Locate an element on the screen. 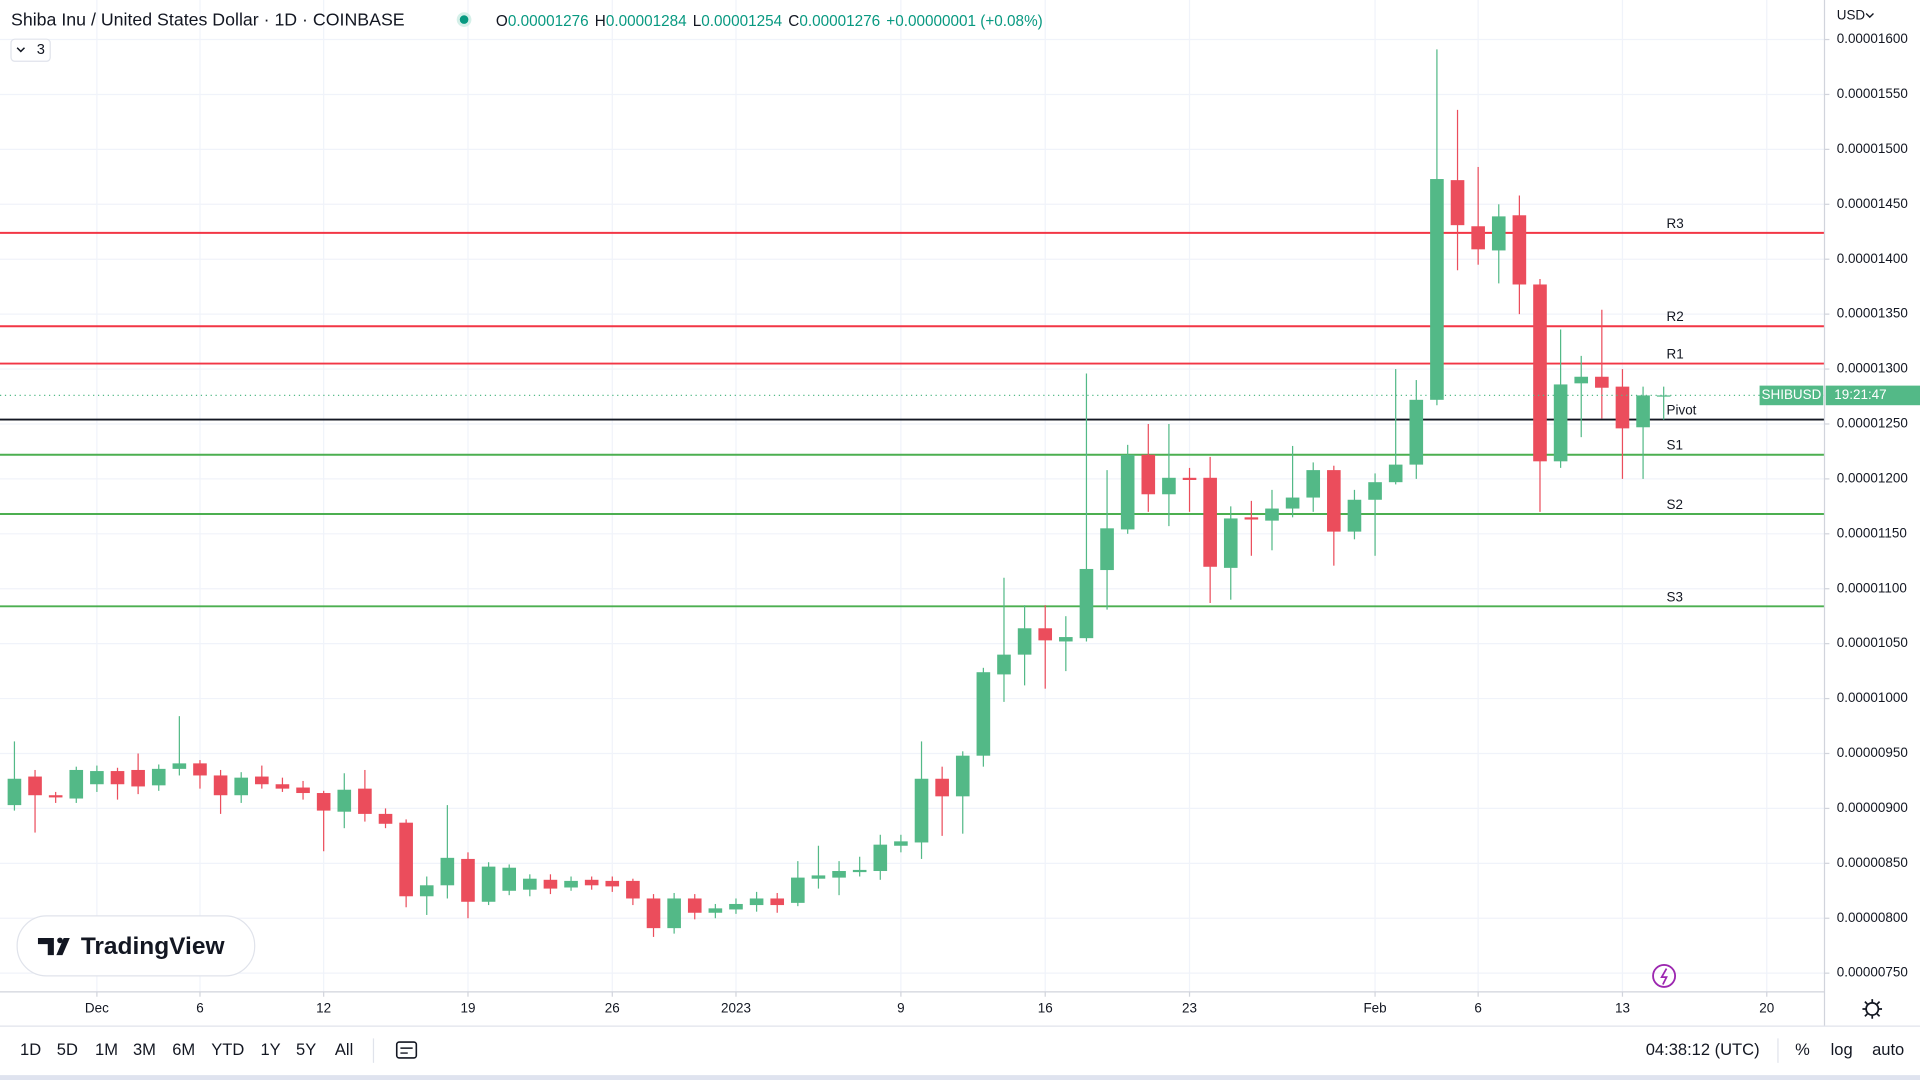 The image size is (1920, 1080). y-tick-label: 0.00000800 is located at coordinates (1872, 917).